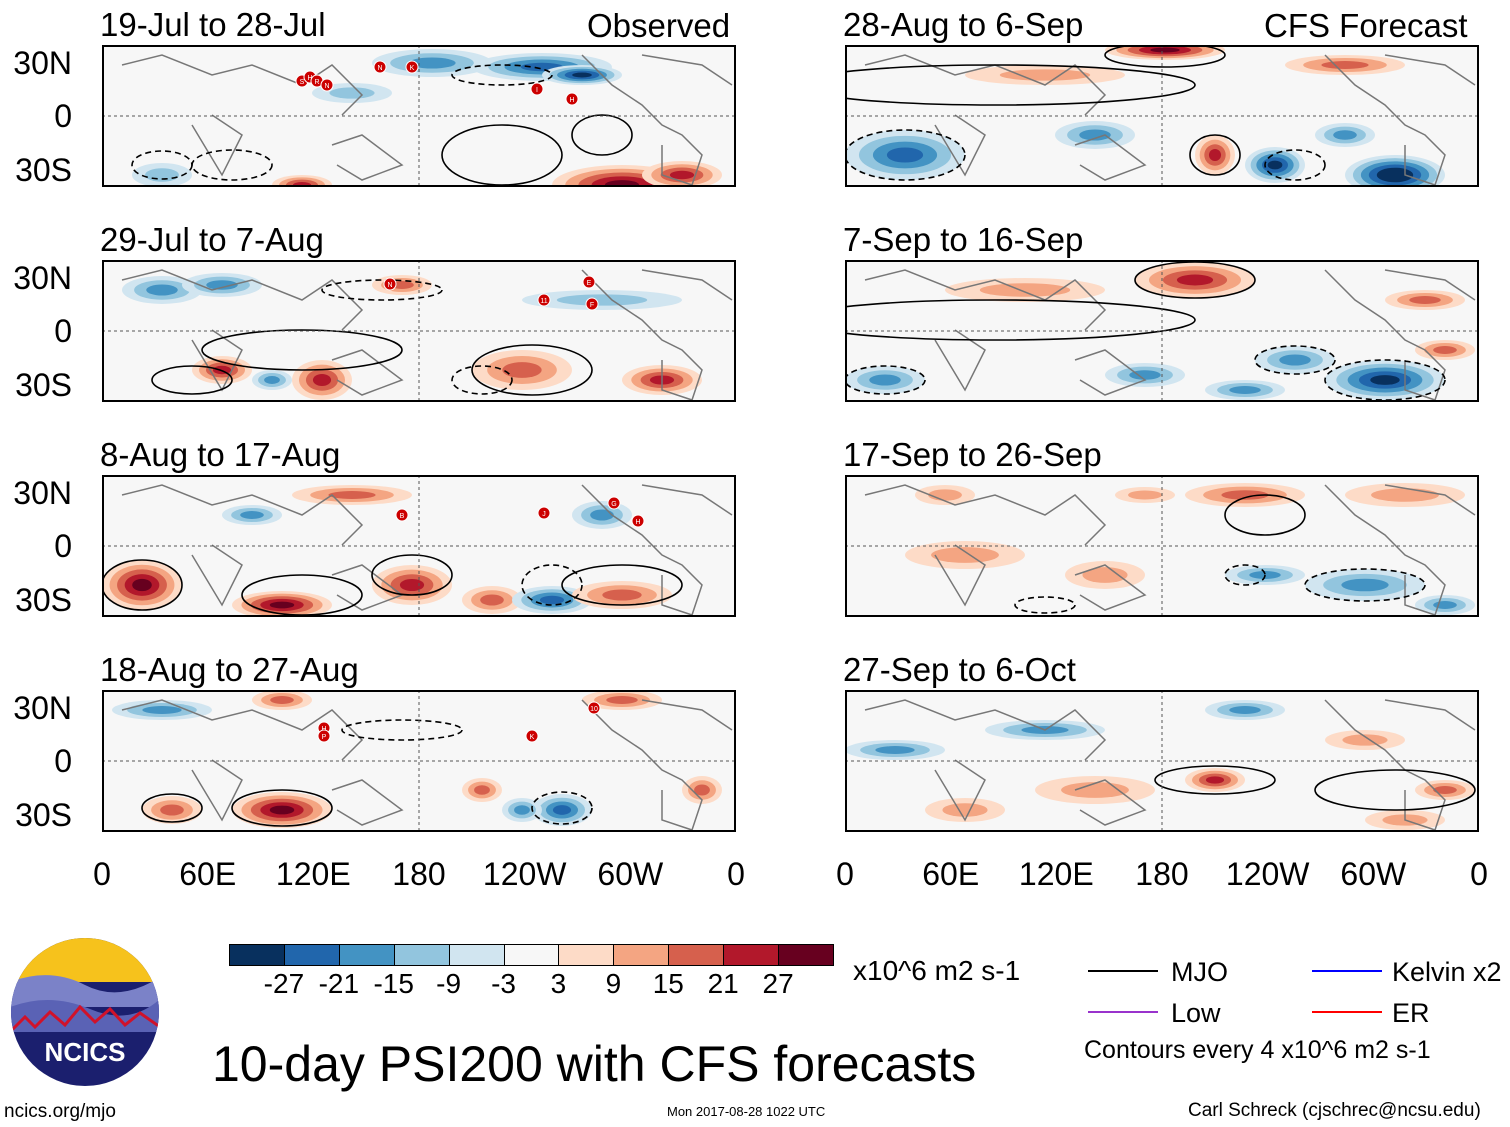  I want to click on legend-low-line, so click(1123, 1012).